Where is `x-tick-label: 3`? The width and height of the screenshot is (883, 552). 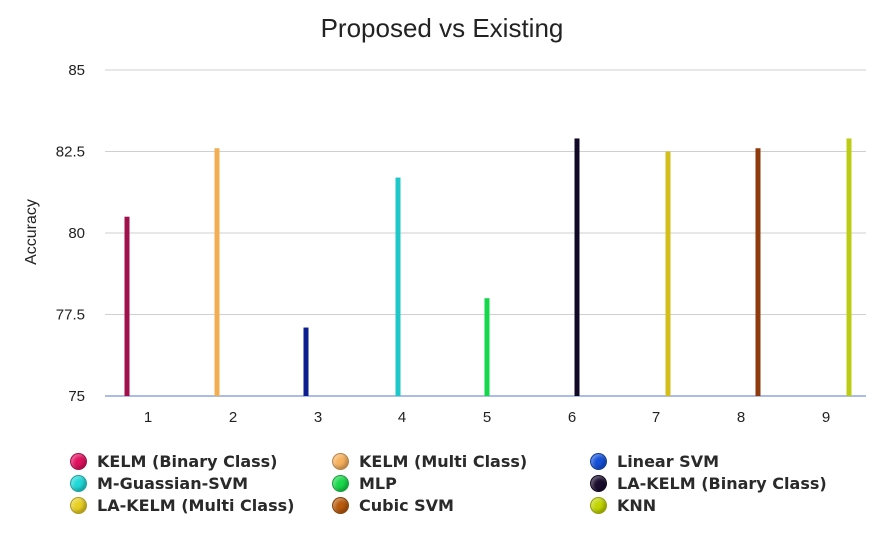 x-tick-label: 3 is located at coordinates (318, 417).